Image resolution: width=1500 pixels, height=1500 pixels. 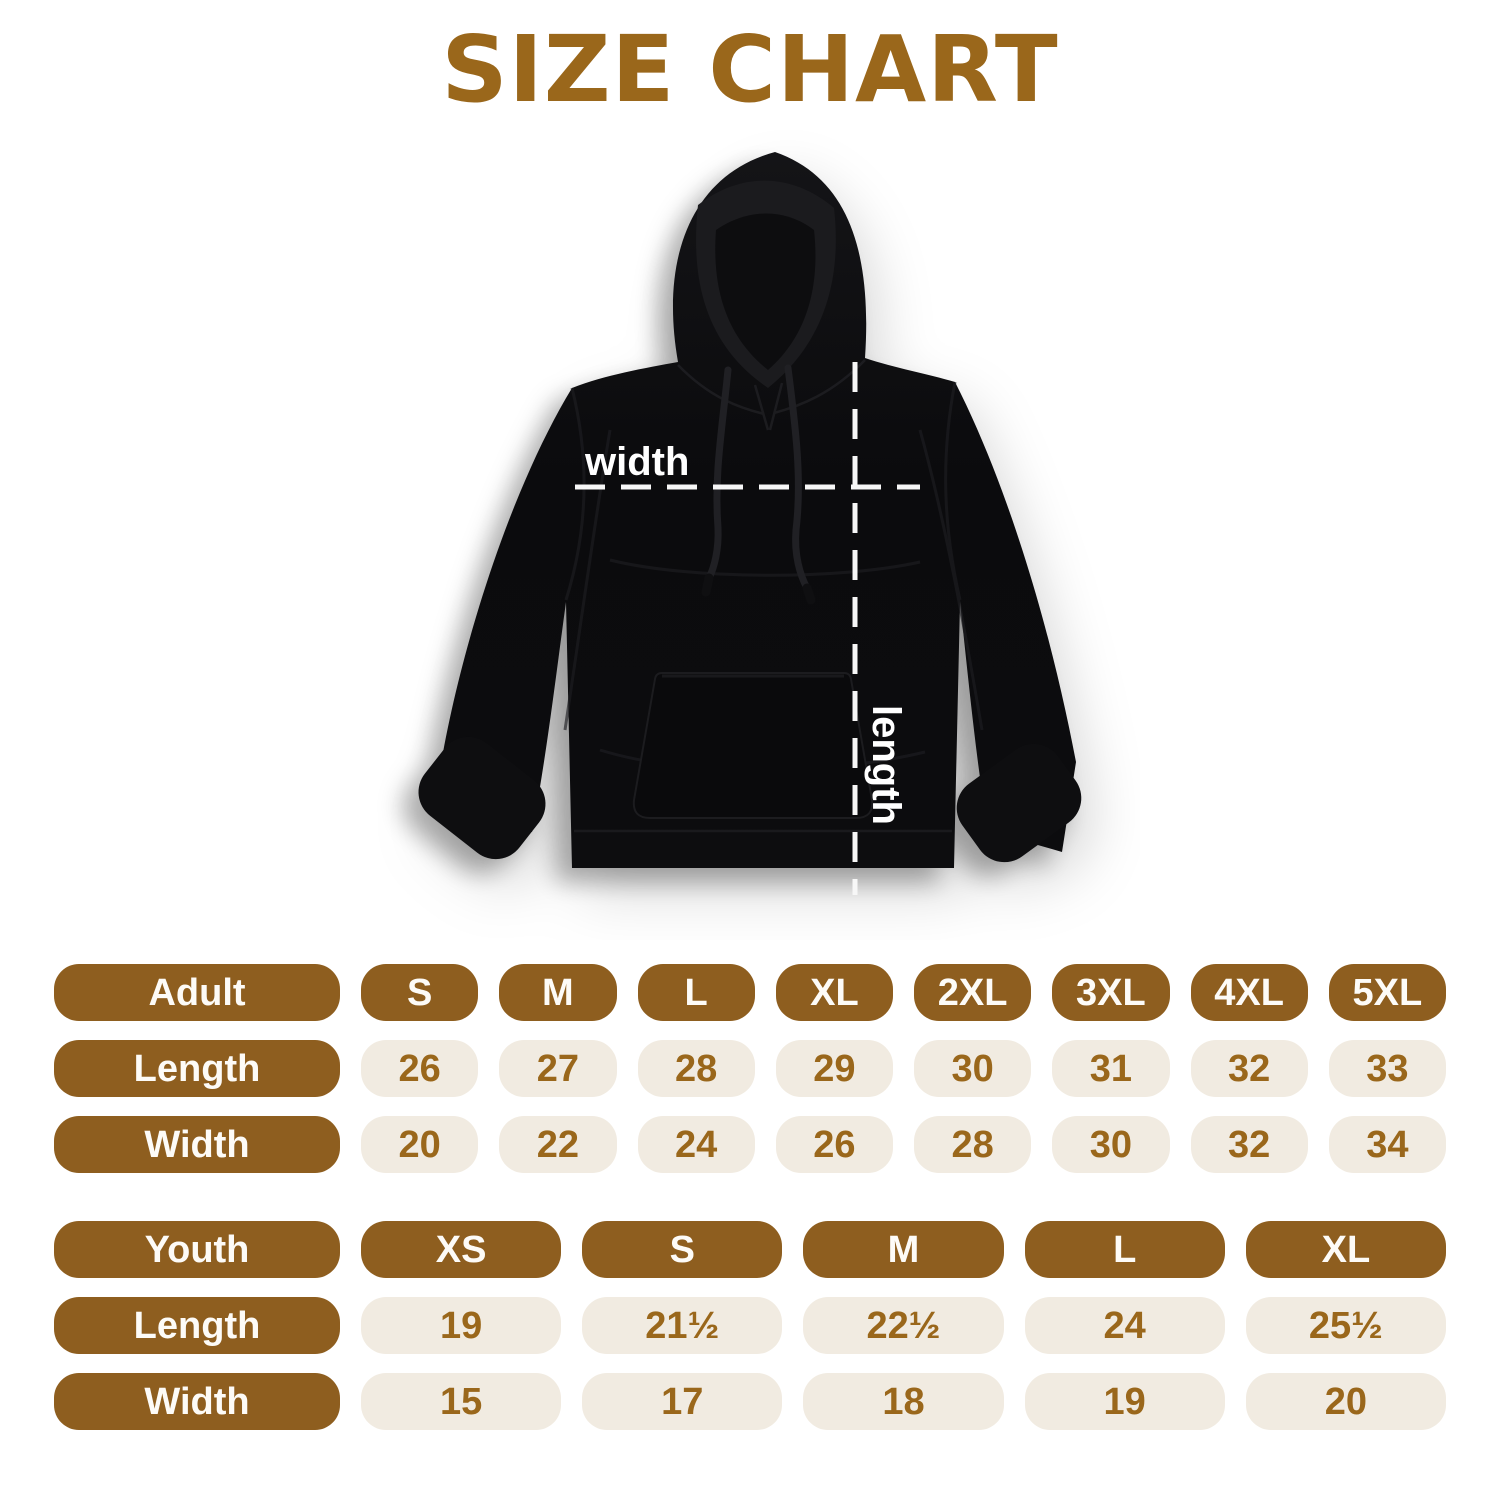 I want to click on value-pill: 22½, so click(x=903, y=1325).